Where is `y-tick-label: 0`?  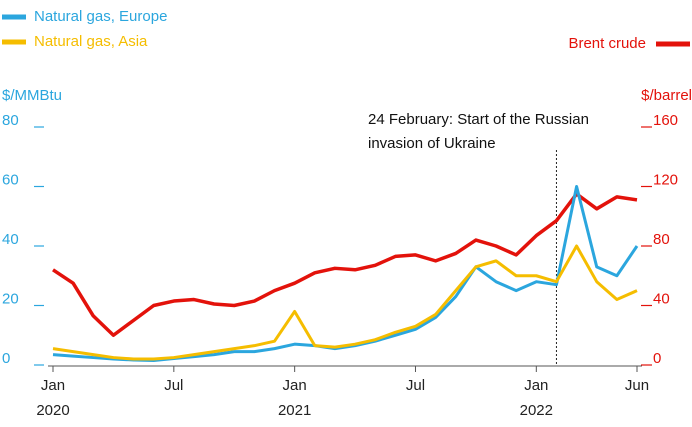
y-tick-label: 0 is located at coordinates (6, 358).